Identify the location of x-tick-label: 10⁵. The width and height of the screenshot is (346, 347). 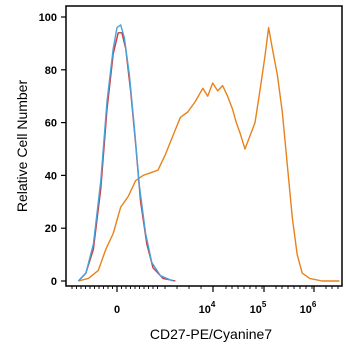
(258, 308).